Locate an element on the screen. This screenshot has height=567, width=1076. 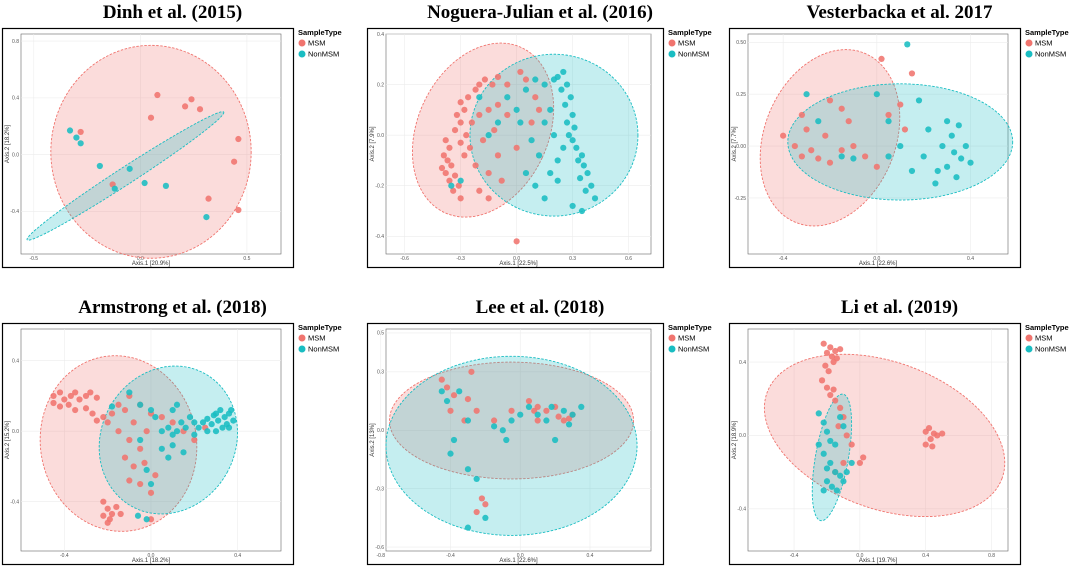
x-tick-label: 0.4 is located at coordinates (970, 259).